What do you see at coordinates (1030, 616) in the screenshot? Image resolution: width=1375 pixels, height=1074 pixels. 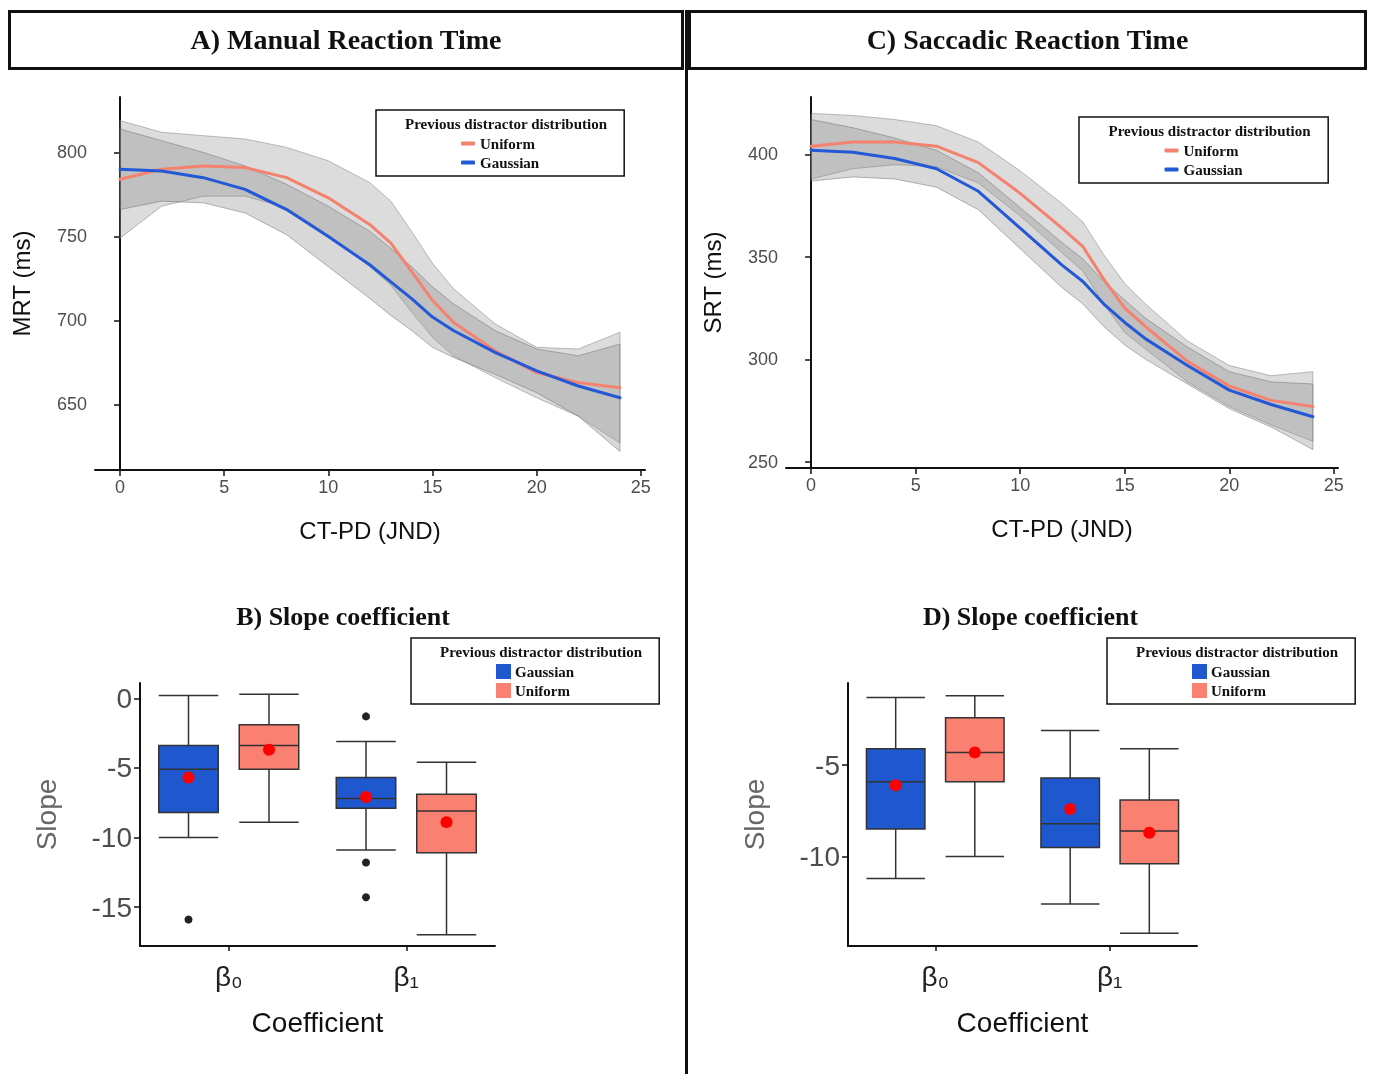 I see `chart-title: D) Slope coefficient` at bounding box center [1030, 616].